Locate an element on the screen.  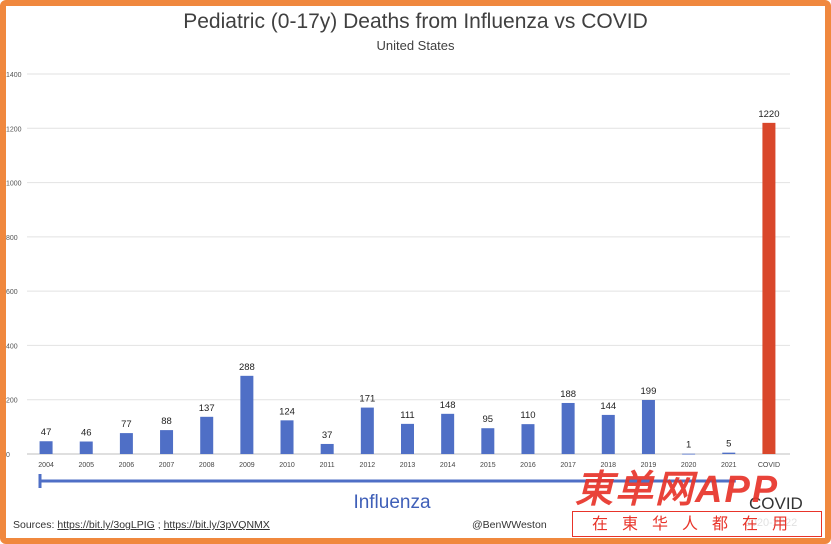
x-tick-label: 2021 is located at coordinates (729, 465).